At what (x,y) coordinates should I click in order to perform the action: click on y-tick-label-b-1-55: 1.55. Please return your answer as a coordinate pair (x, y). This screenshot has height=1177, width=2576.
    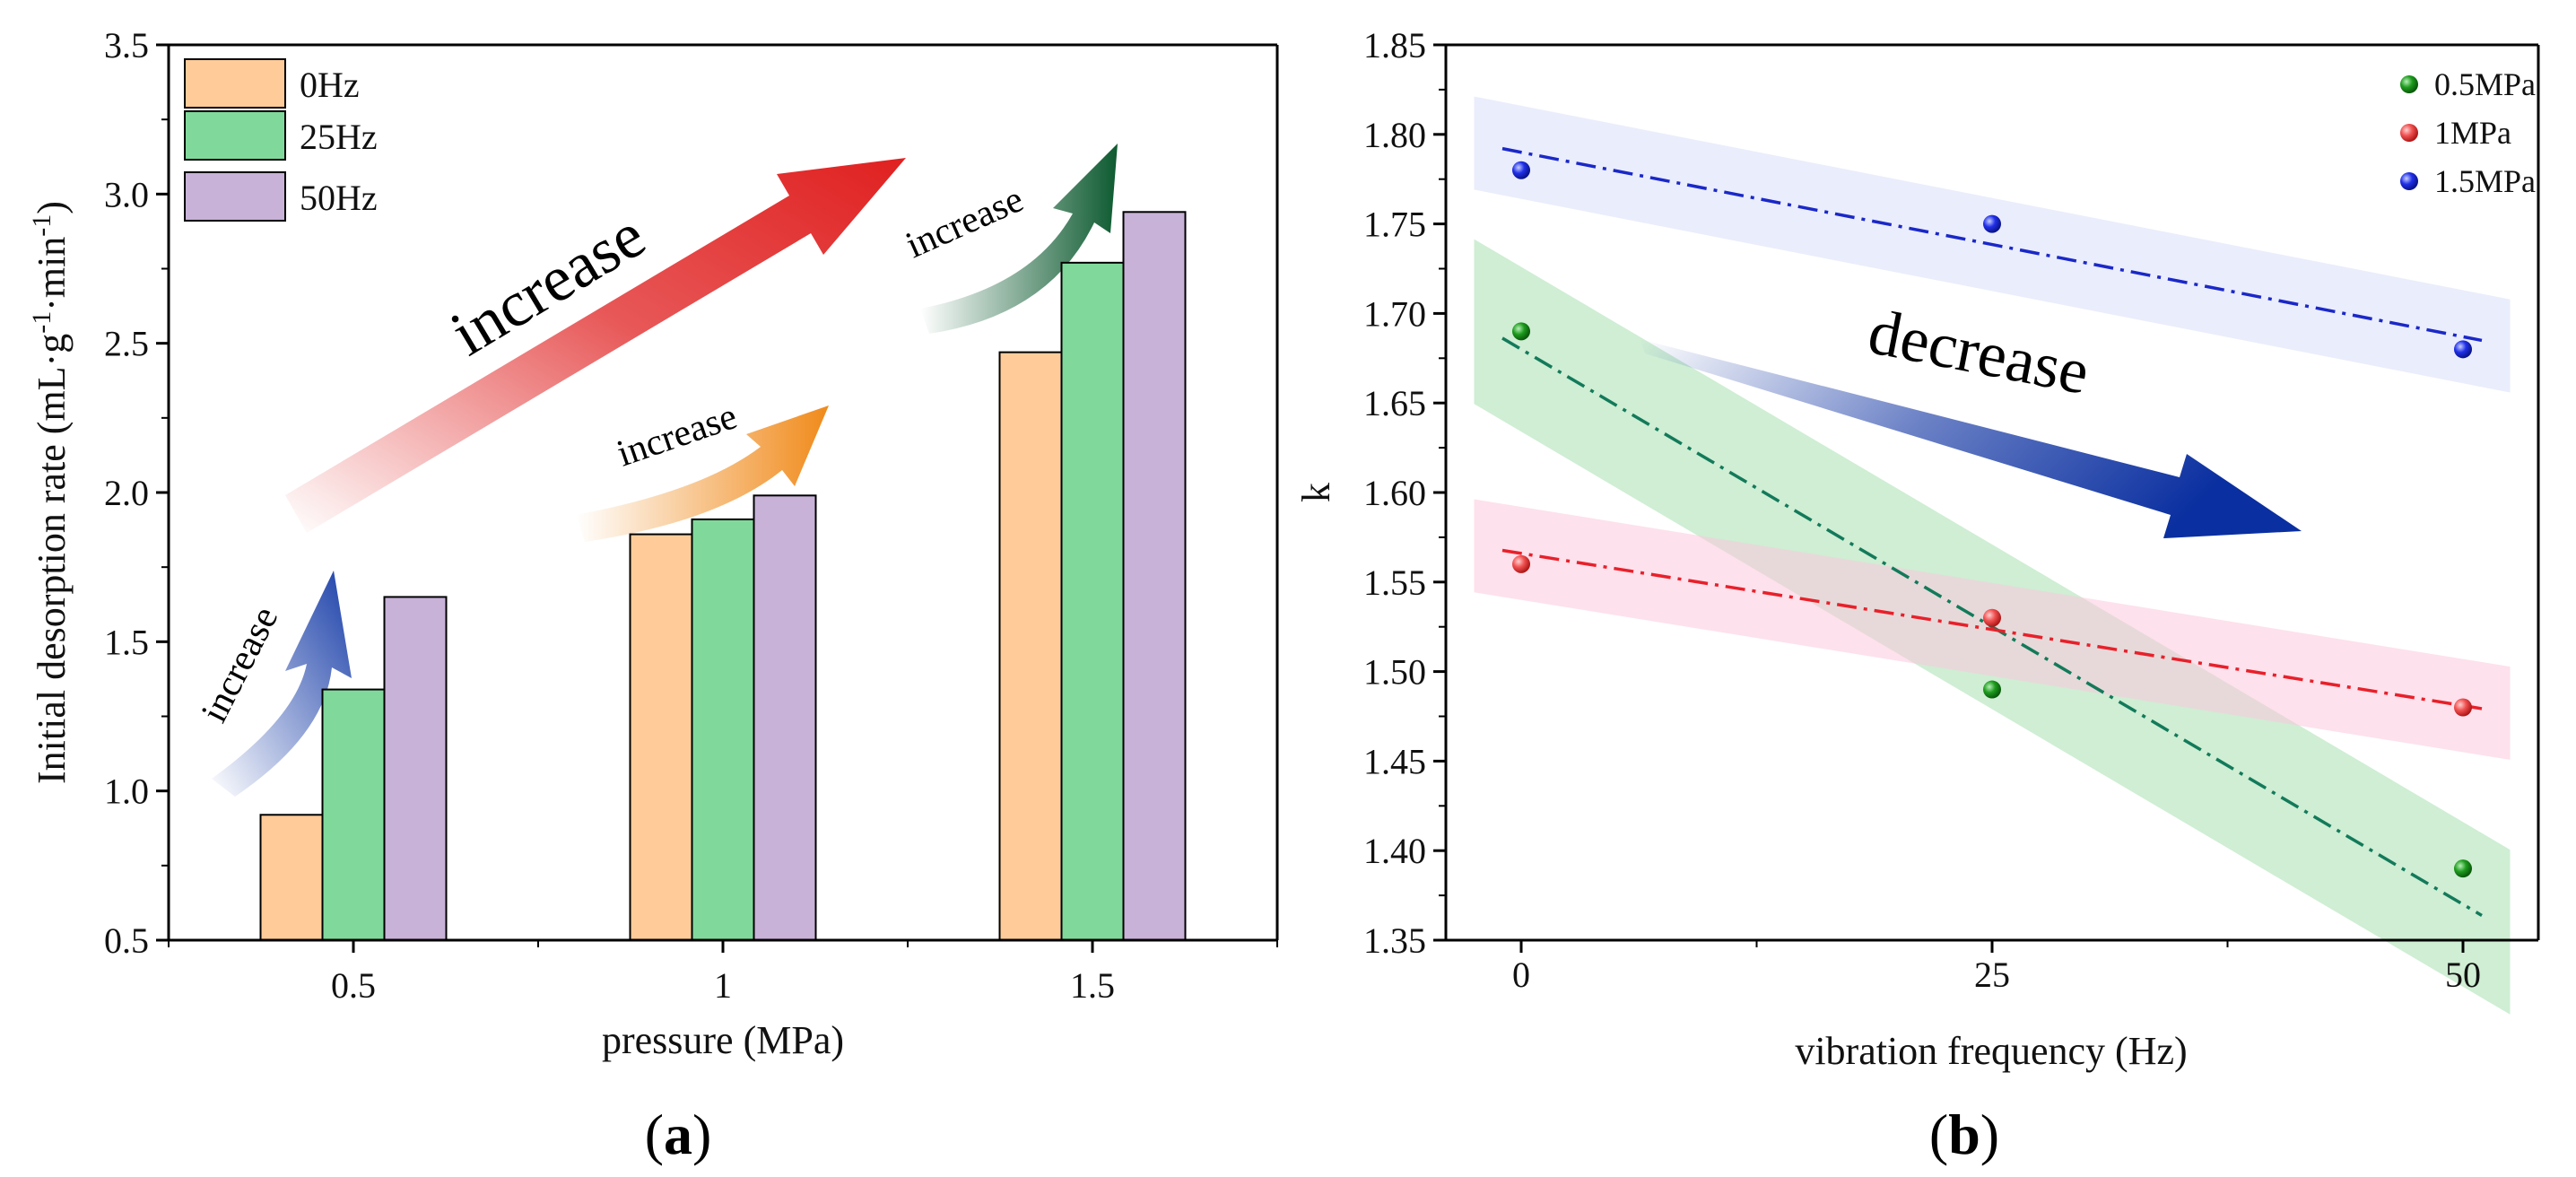
    Looking at the image, I should click on (1394, 582).